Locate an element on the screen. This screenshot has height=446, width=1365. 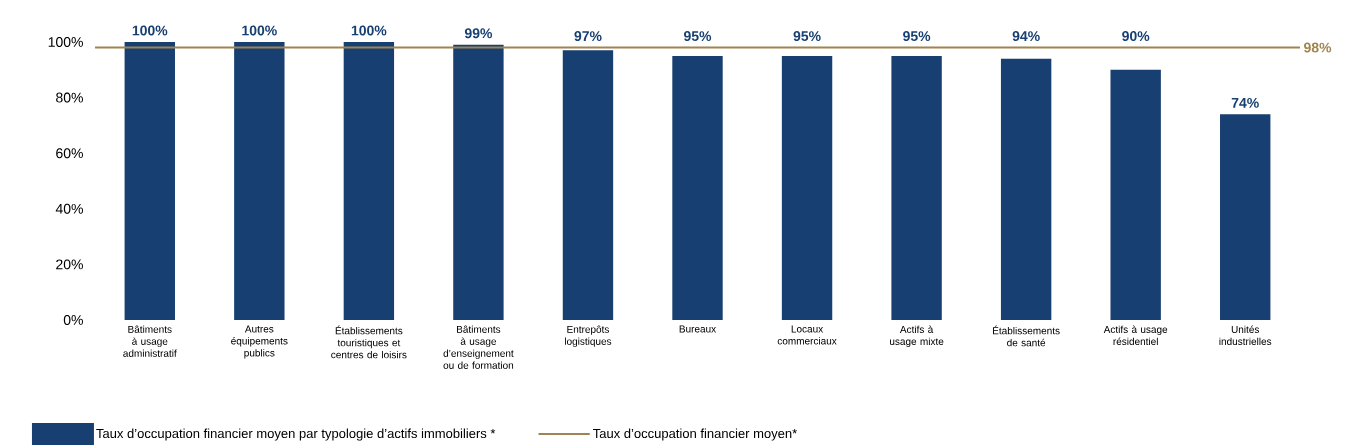
x-tick-label: Bureaux is located at coordinates (698, 329).